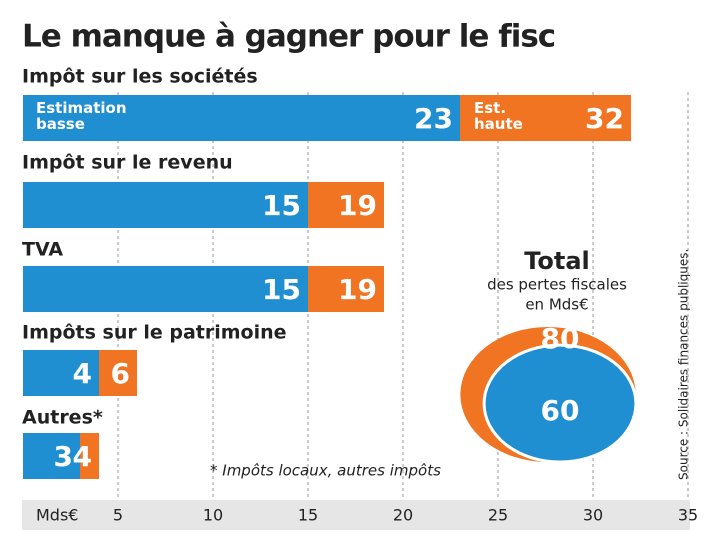 The image size is (720, 540). What do you see at coordinates (557, 261) in the screenshot?
I see `total-title: Total` at bounding box center [557, 261].